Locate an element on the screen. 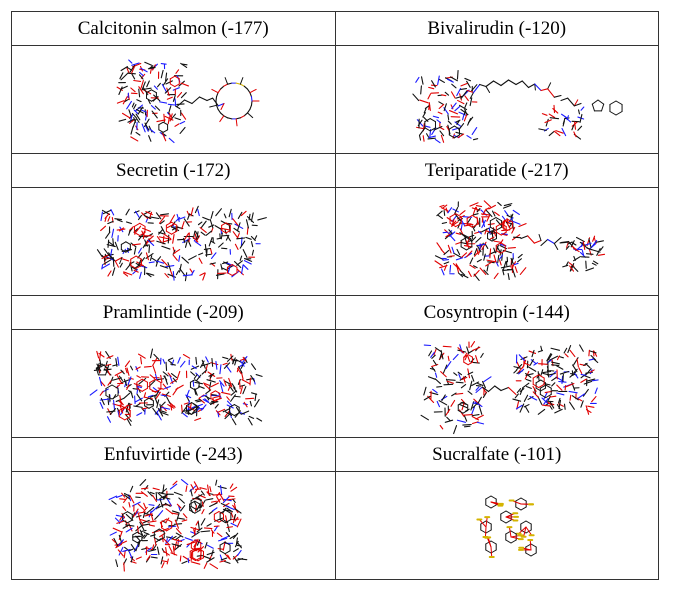  molecule-structure-bivalirudin is located at coordinates (517, 107).